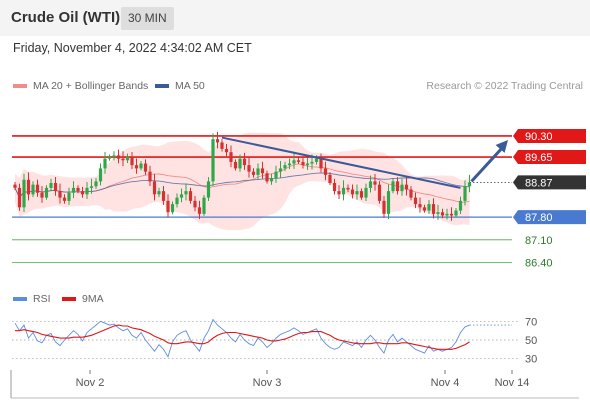 The image size is (590, 400). I want to click on datetime-label: Friday, November 4, 2022 4:34:02 AM CET, so click(132, 48).